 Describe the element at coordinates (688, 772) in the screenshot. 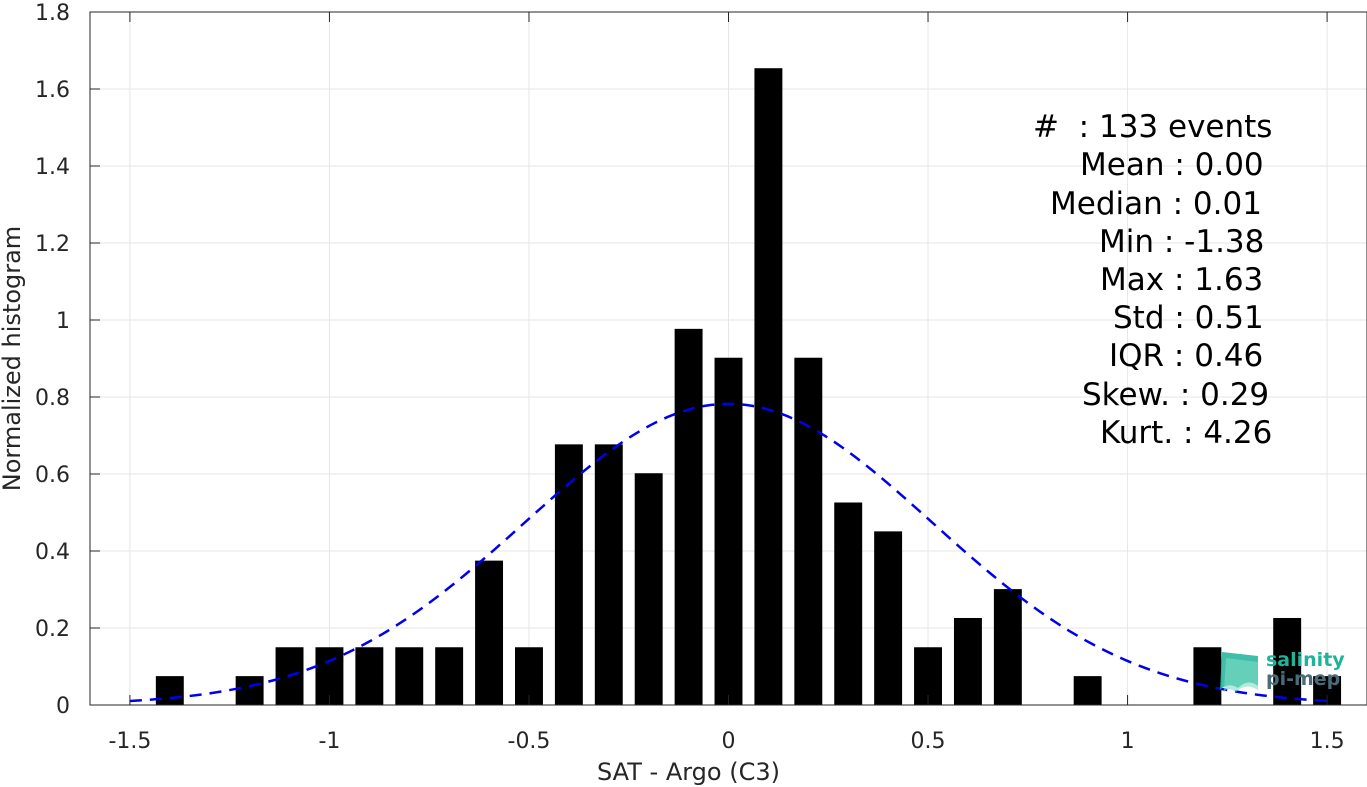

I see `x-axis-label: SAT - Argo (C3)` at that location.